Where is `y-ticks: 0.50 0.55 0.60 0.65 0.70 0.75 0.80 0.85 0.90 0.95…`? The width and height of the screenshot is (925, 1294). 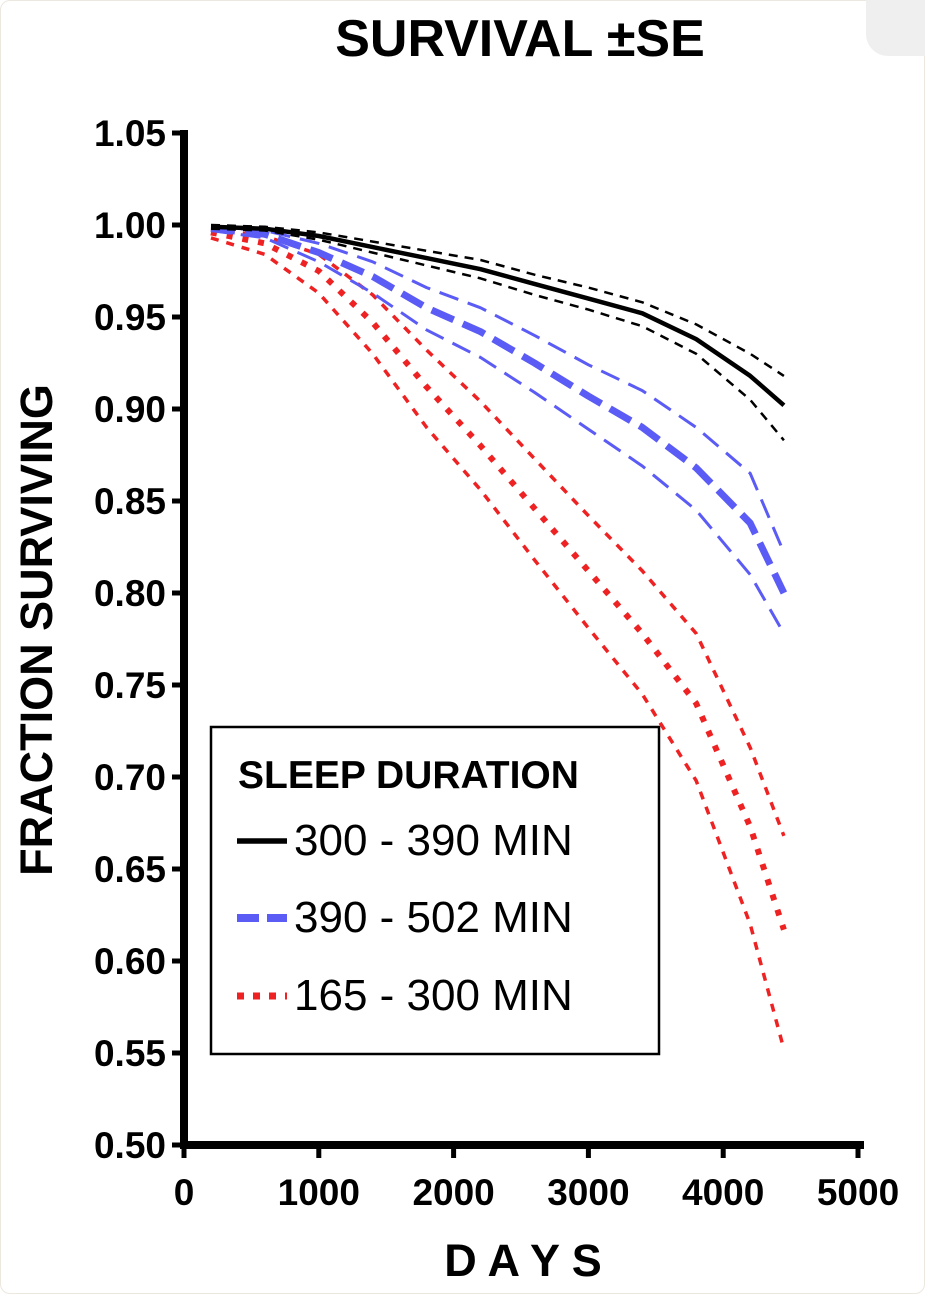
y-ticks: 0.50 0.55 0.60 0.65 0.70 0.75 0.80 0.85 0.90 0.95… is located at coordinates (139, 639).